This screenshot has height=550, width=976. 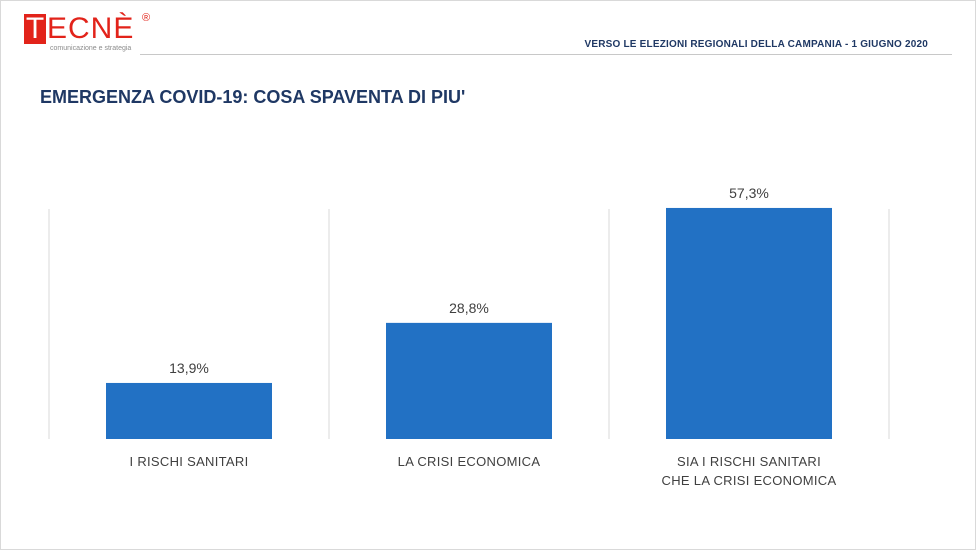 I want to click on value-label-2: 57,3%, so click(x=749, y=193).